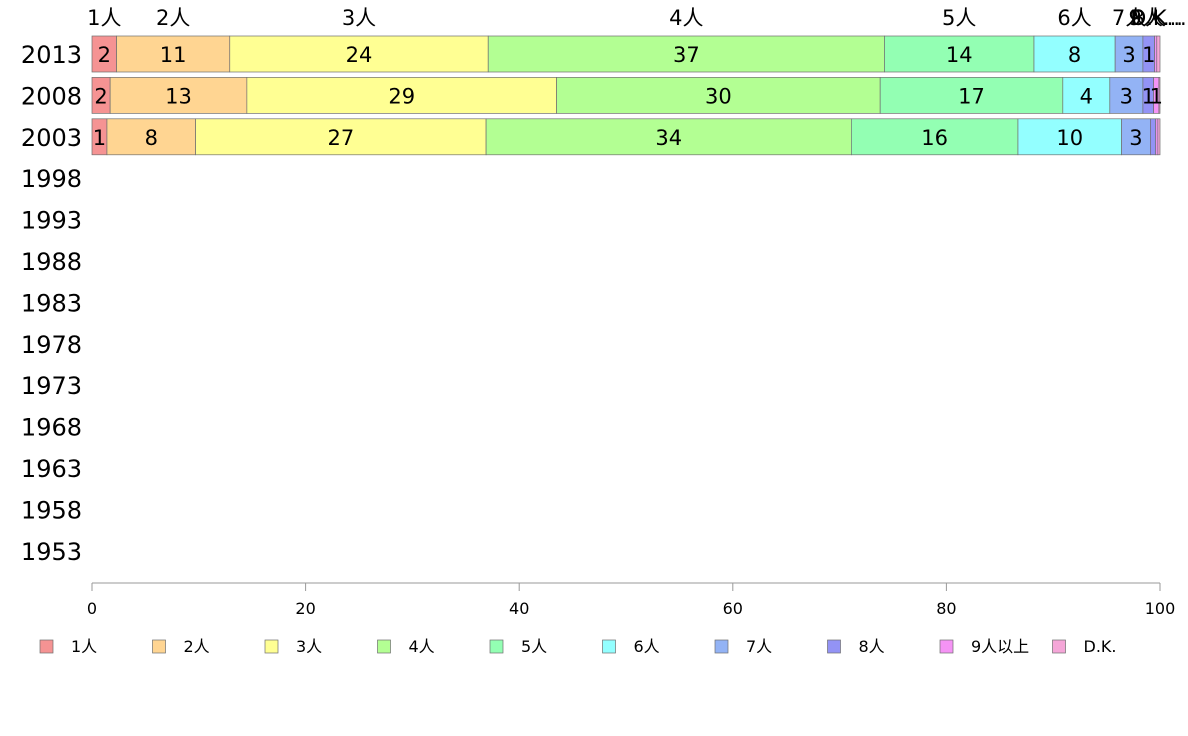  What do you see at coordinates (51, 428) in the screenshot?
I see `year-label: 1968` at bounding box center [51, 428].